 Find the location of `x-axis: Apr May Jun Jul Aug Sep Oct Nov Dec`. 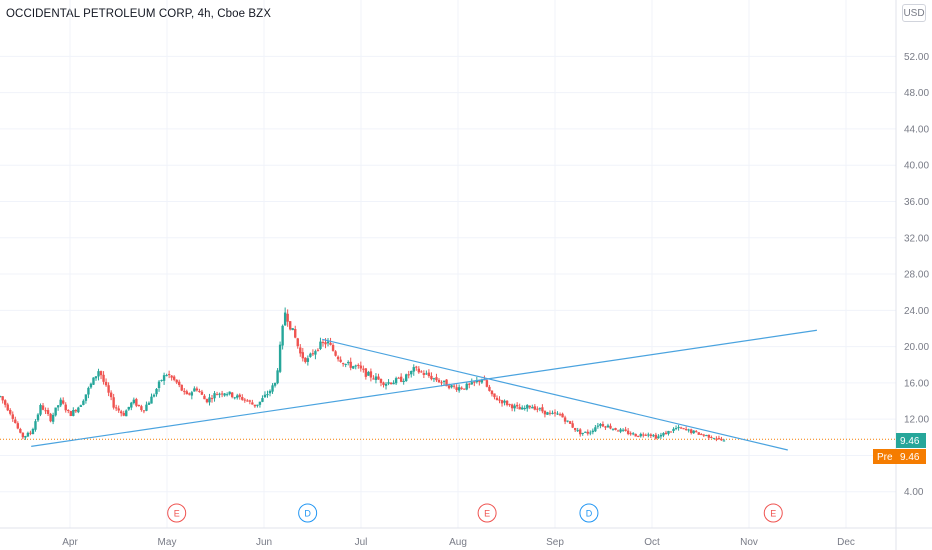

x-axis: Apr May Jun Jul Aug Sep Oct Nov Dec is located at coordinates (458, 542).